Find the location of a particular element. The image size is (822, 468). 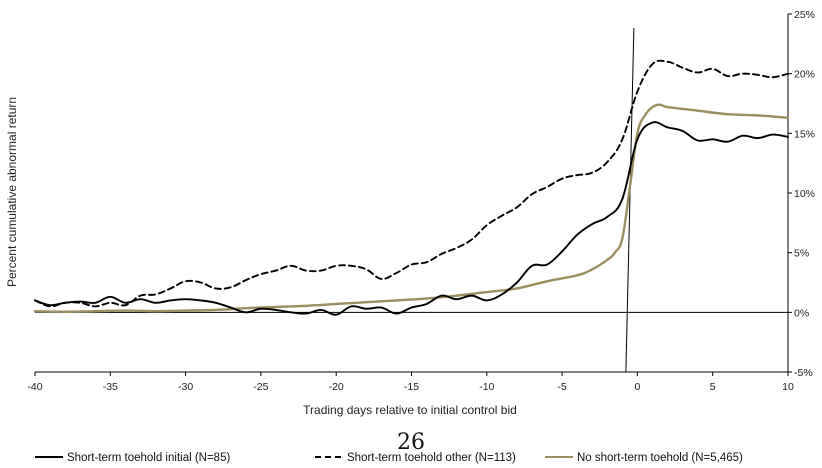

y-tick-label: 5% is located at coordinates (801, 254).